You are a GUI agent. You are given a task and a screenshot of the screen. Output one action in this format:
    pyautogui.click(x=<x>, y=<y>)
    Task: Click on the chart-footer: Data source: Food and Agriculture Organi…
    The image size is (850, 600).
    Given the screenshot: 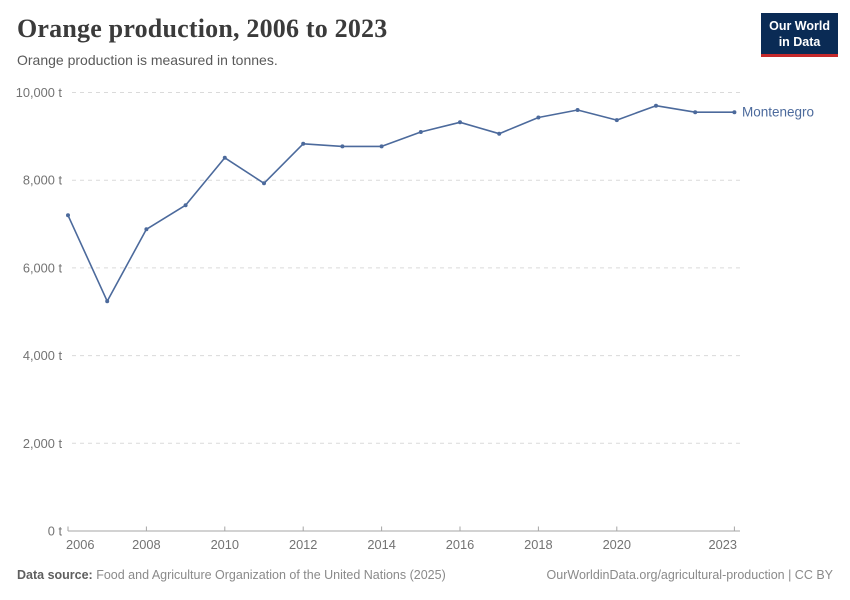 What is the action you would take?
    pyautogui.click(x=425, y=575)
    